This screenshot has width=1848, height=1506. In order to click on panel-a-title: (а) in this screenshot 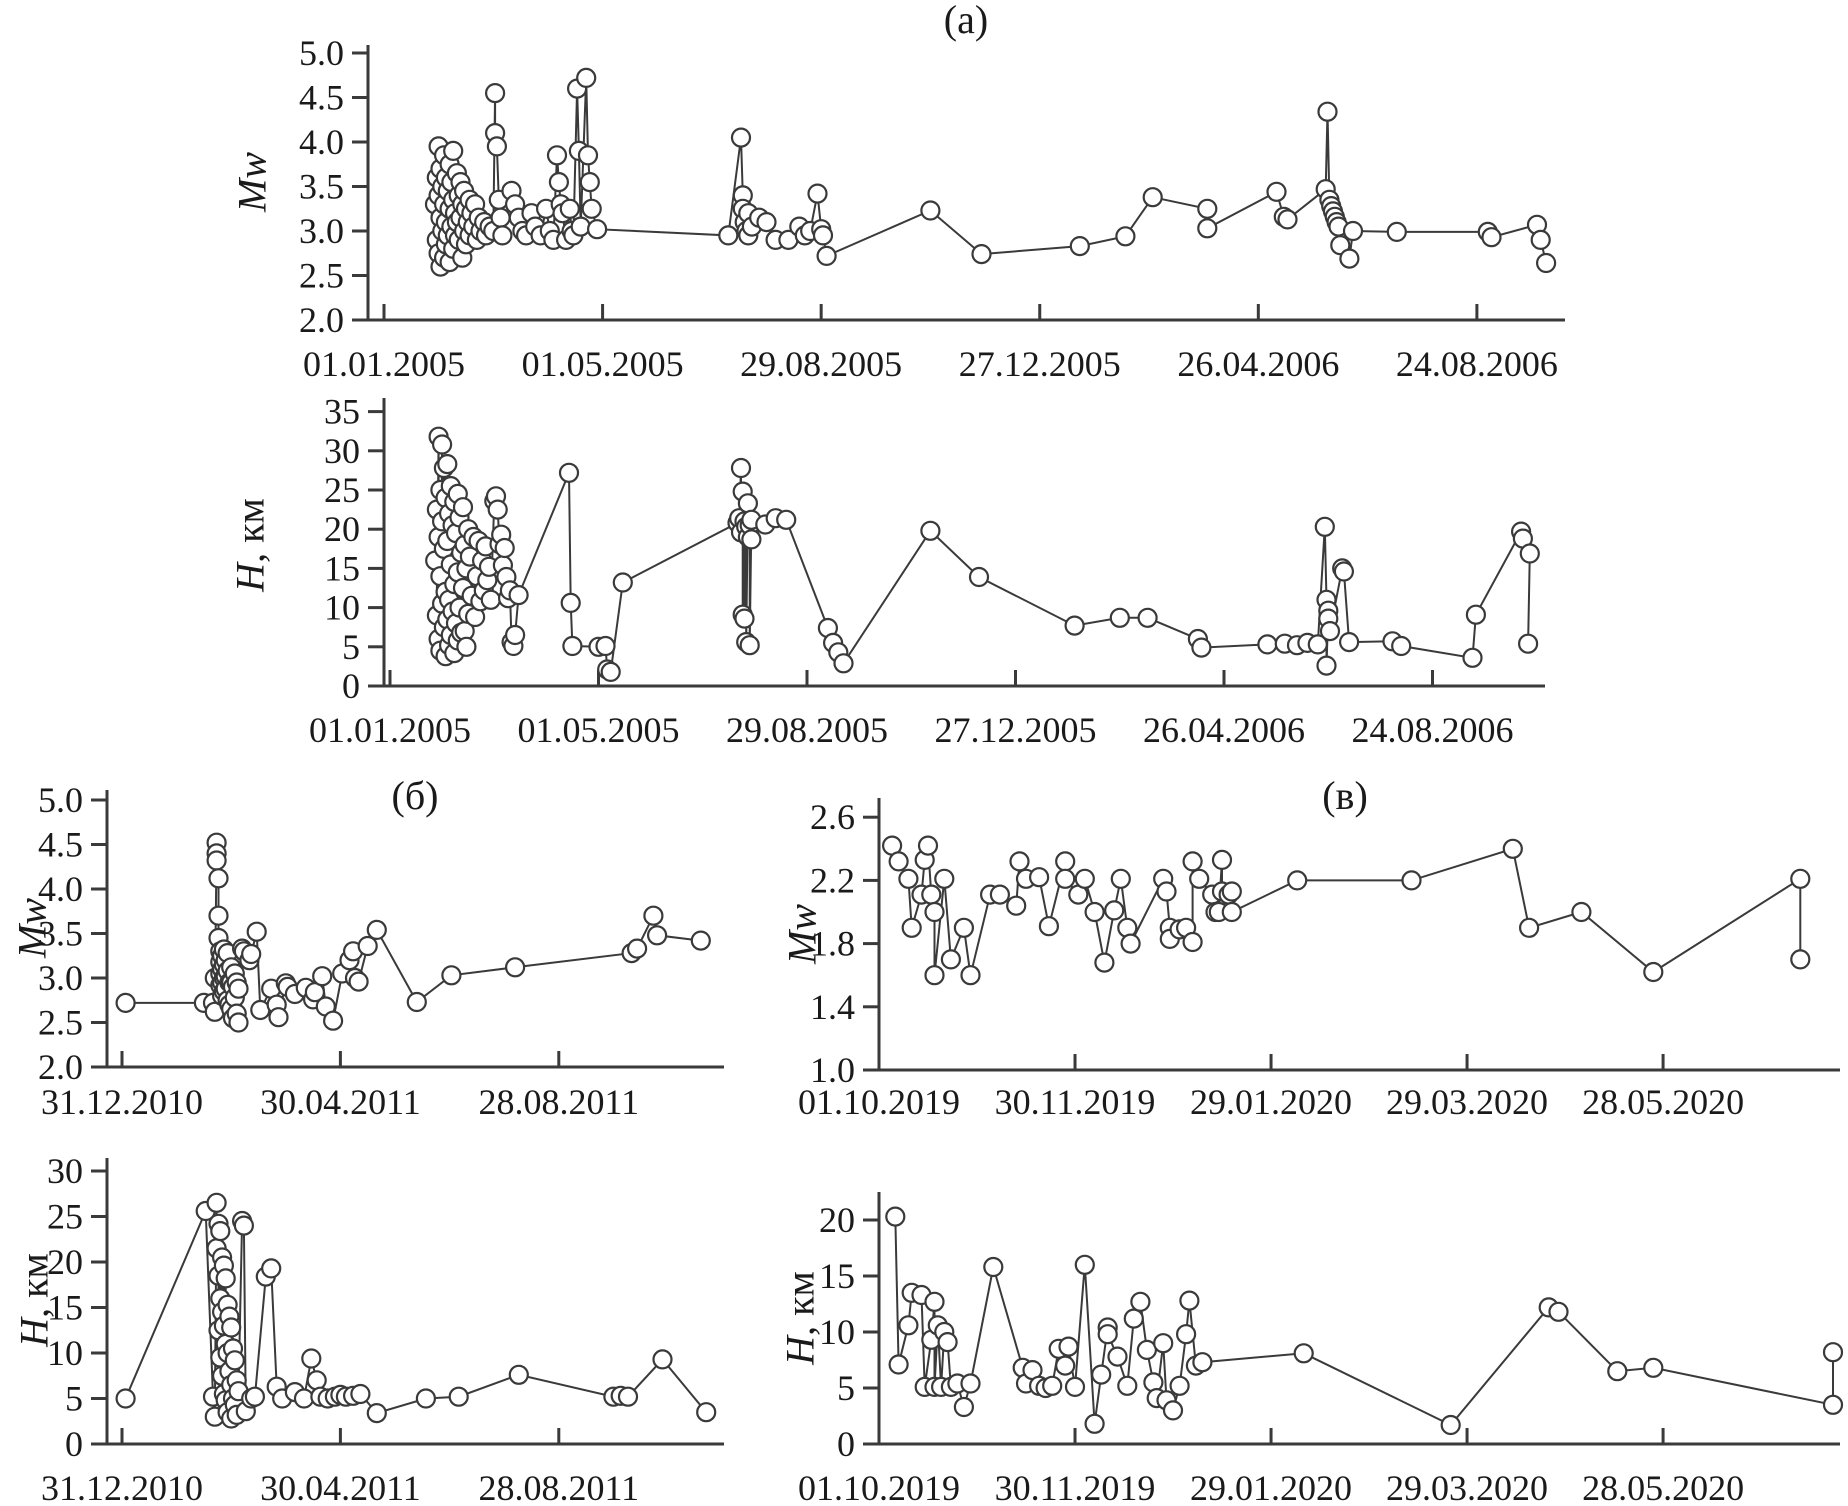, I will do `click(966, 21)`.